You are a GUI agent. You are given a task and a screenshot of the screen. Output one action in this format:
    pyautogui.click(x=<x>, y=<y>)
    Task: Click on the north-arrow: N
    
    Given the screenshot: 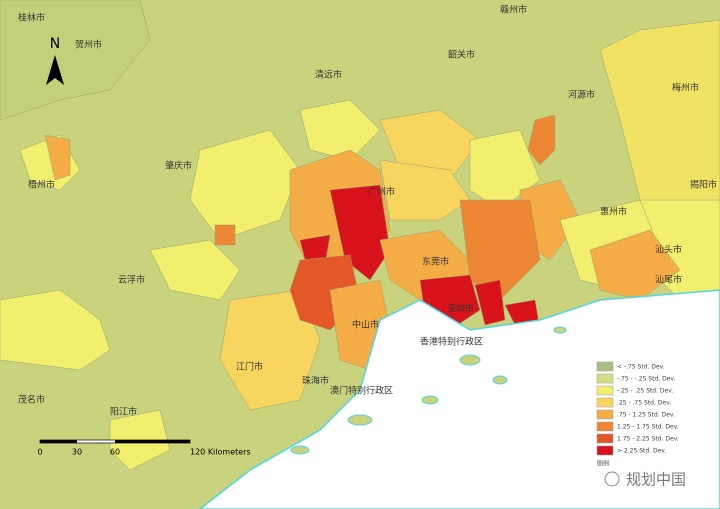 What is the action you would take?
    pyautogui.click(x=55, y=60)
    